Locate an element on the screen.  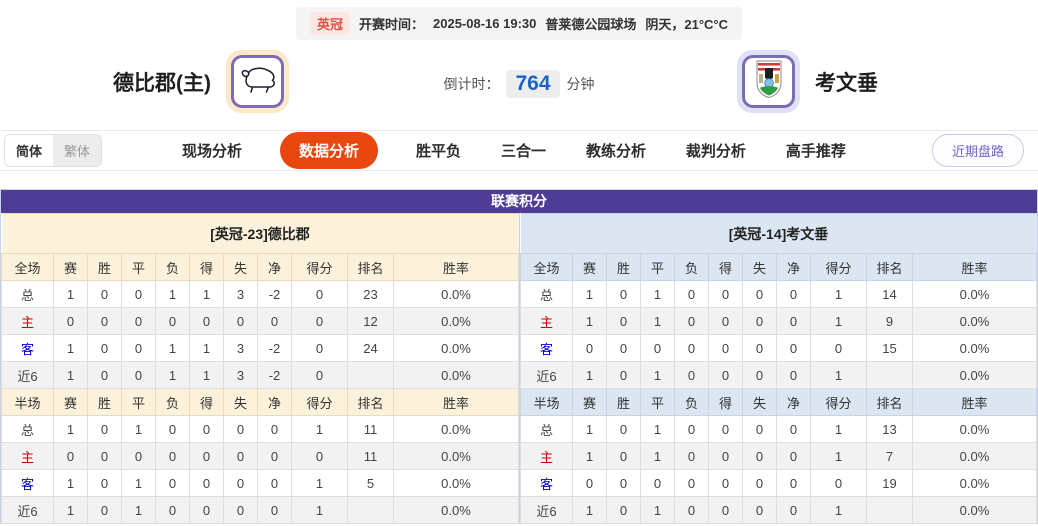
nav-item: 裁判分析 is located at coordinates (715, 151).